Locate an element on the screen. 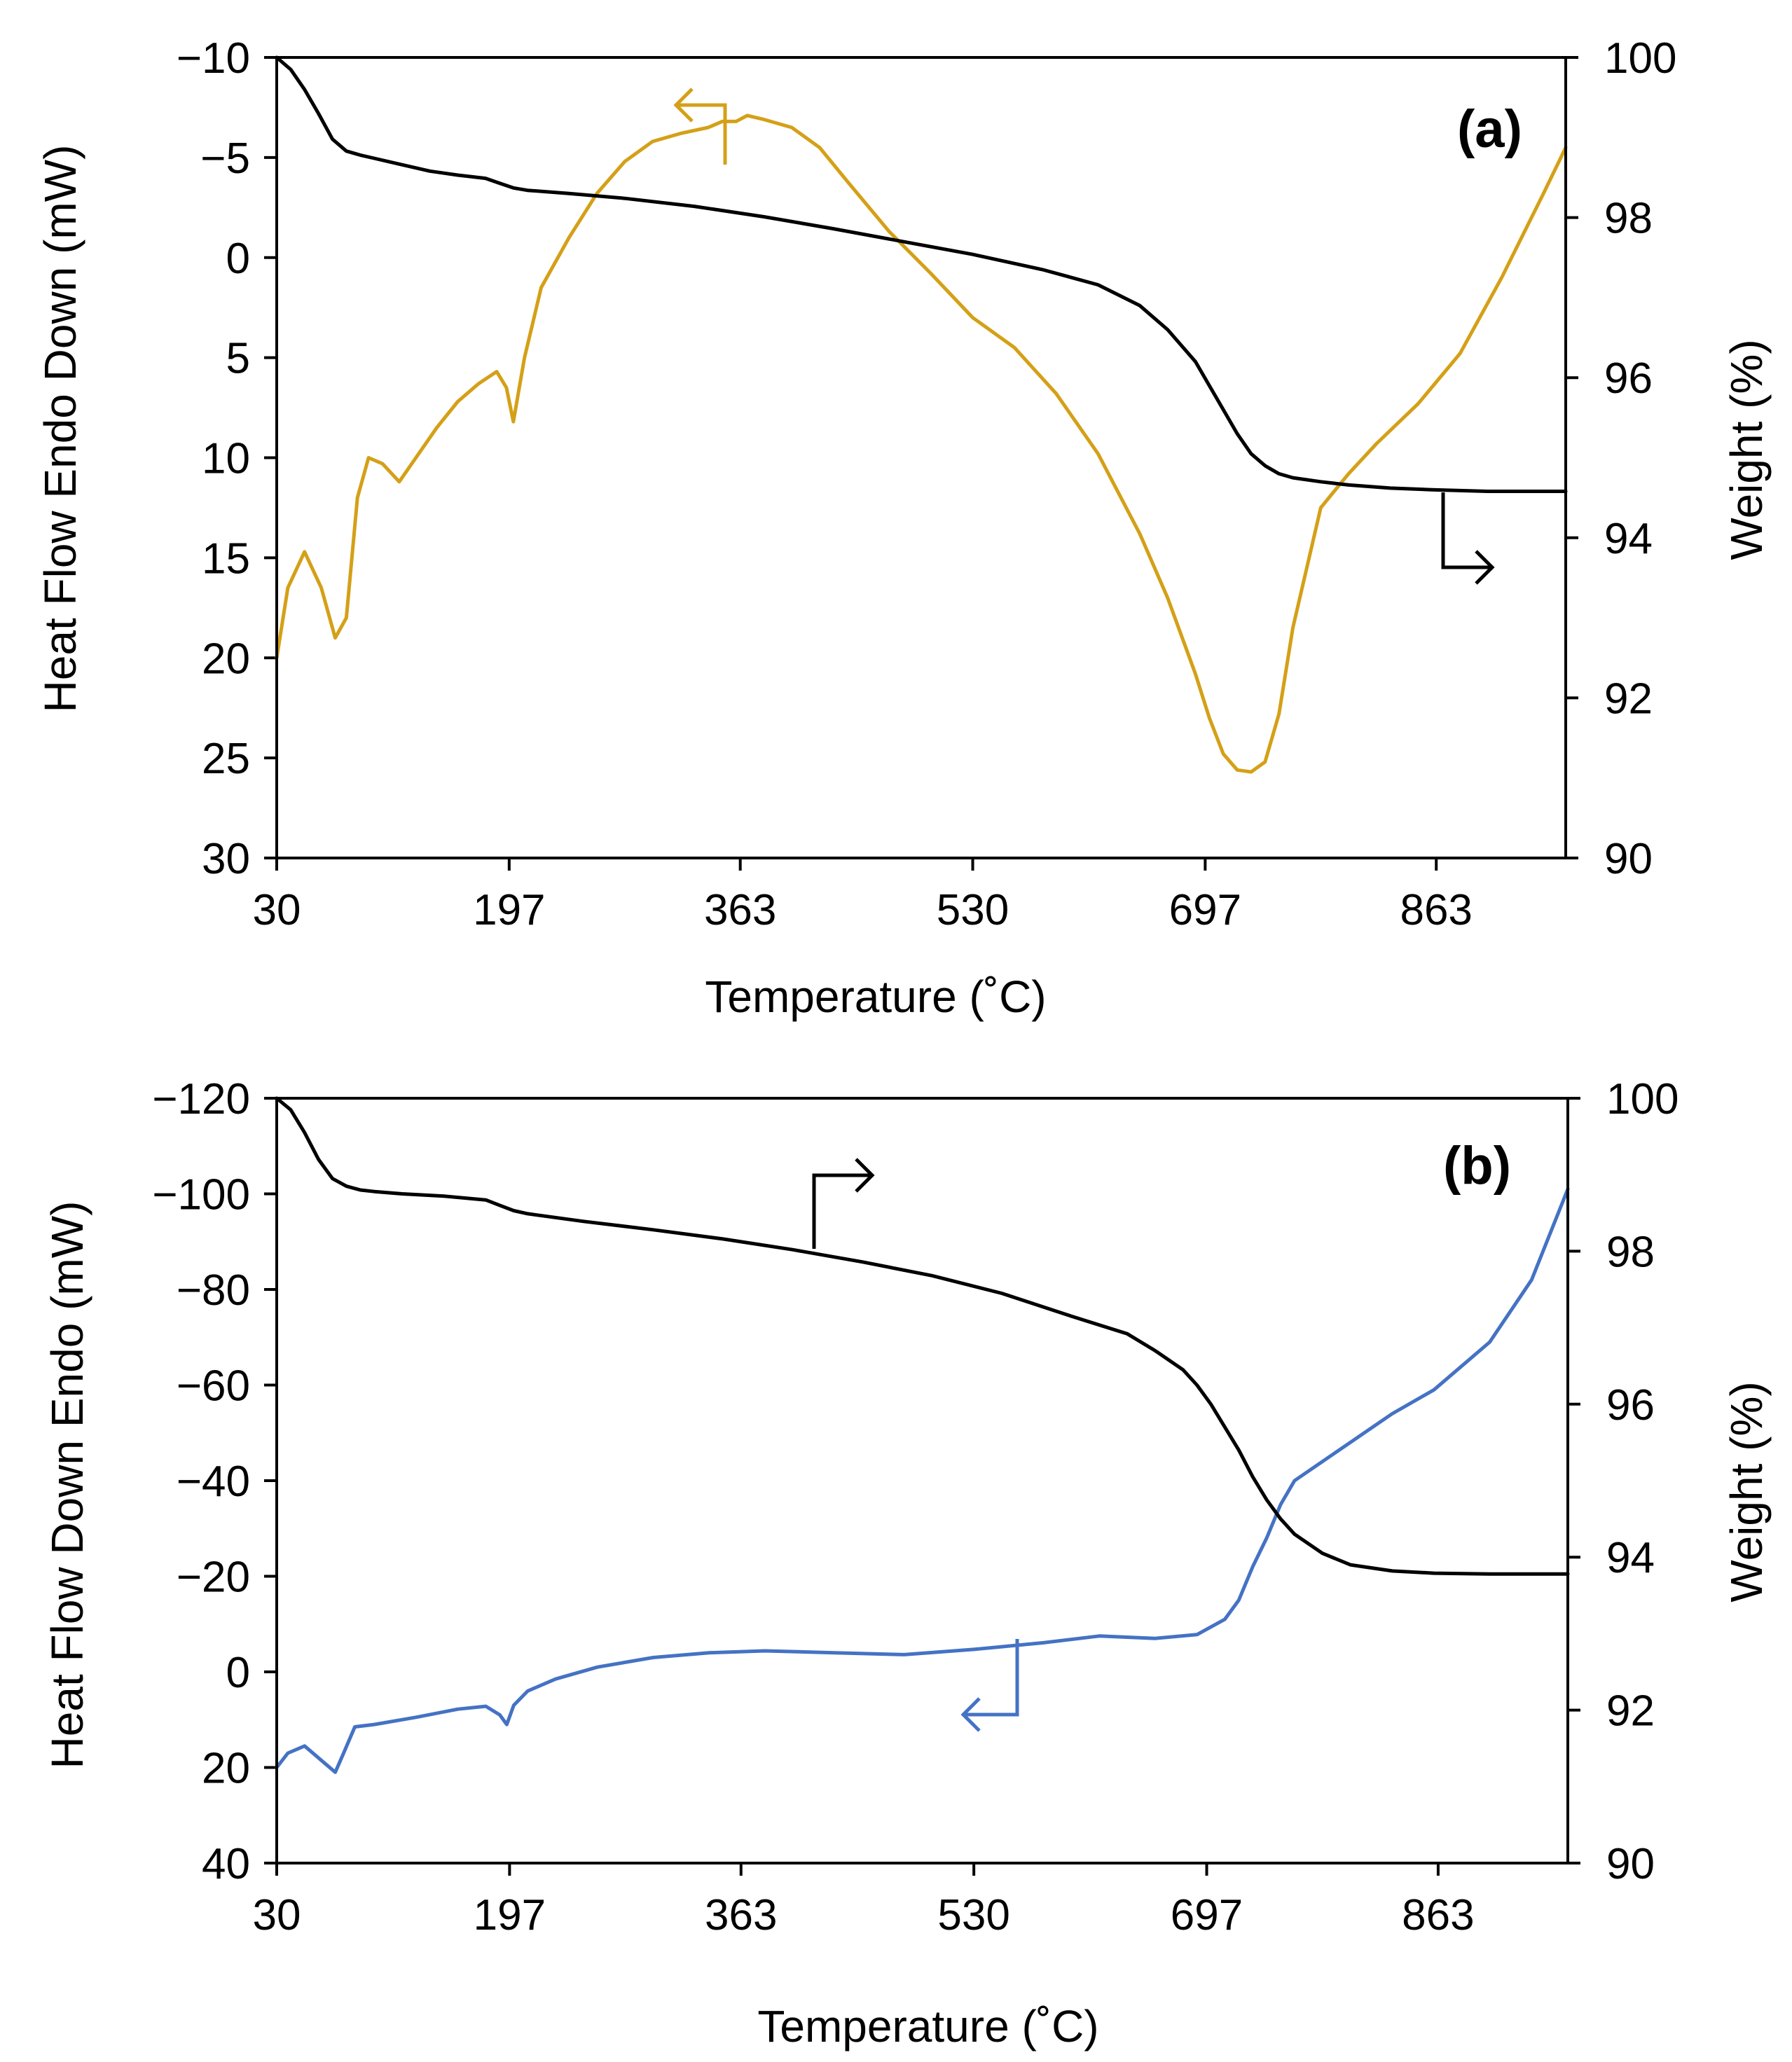  left-y-tick-label: 40 is located at coordinates (226, 1864).